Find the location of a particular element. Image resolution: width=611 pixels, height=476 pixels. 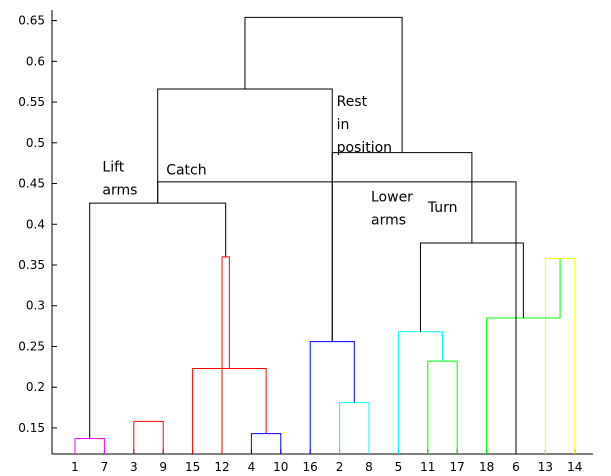

x-tick-label: 12 is located at coordinates (221, 467).